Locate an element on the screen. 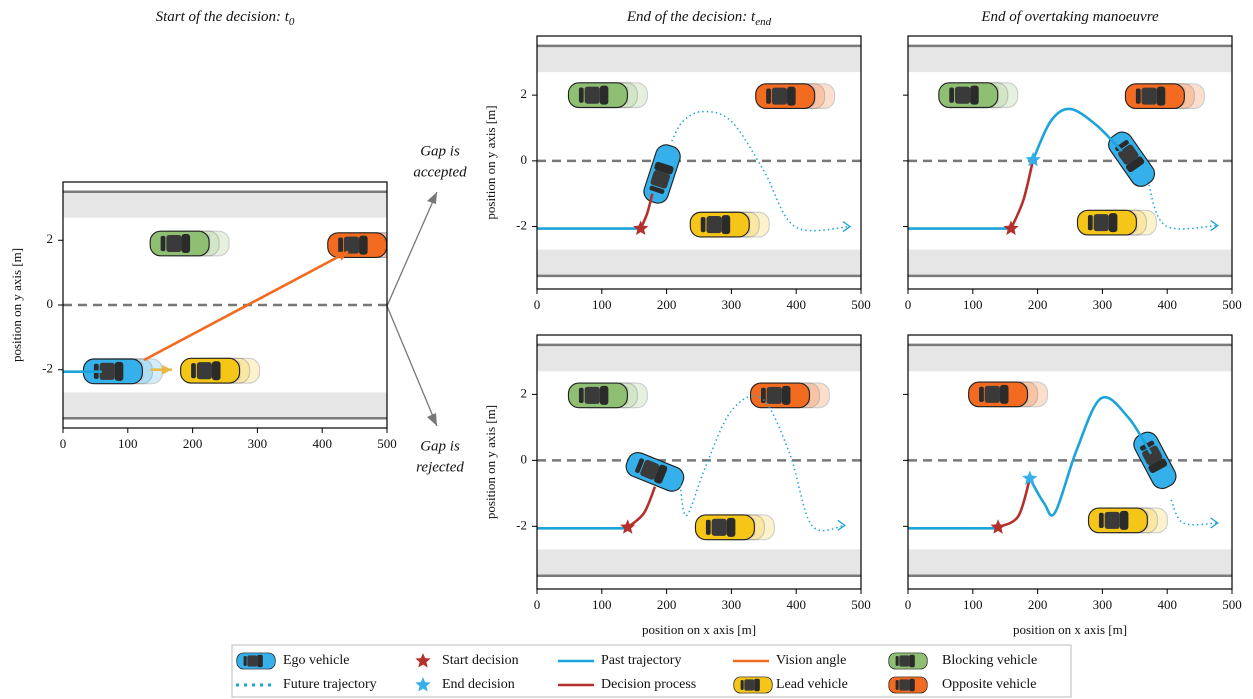  y-tick-label: -2 is located at coordinates (521, 225).